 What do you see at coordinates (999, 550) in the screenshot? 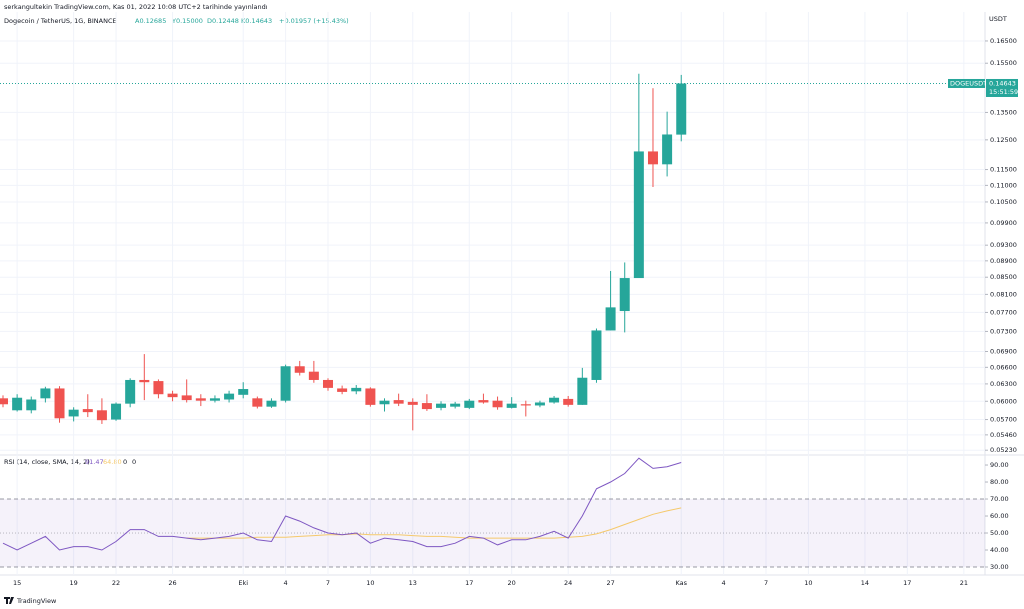
I see `y-tick-label: 40.00` at bounding box center [999, 550].